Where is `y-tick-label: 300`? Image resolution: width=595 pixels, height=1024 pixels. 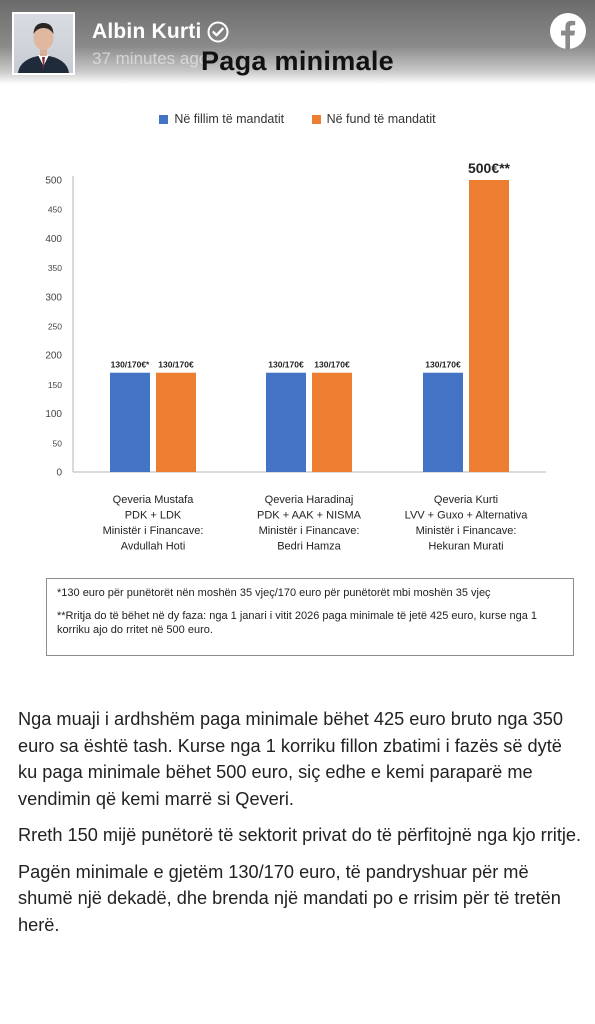 y-tick-label: 300 is located at coordinates (53, 297).